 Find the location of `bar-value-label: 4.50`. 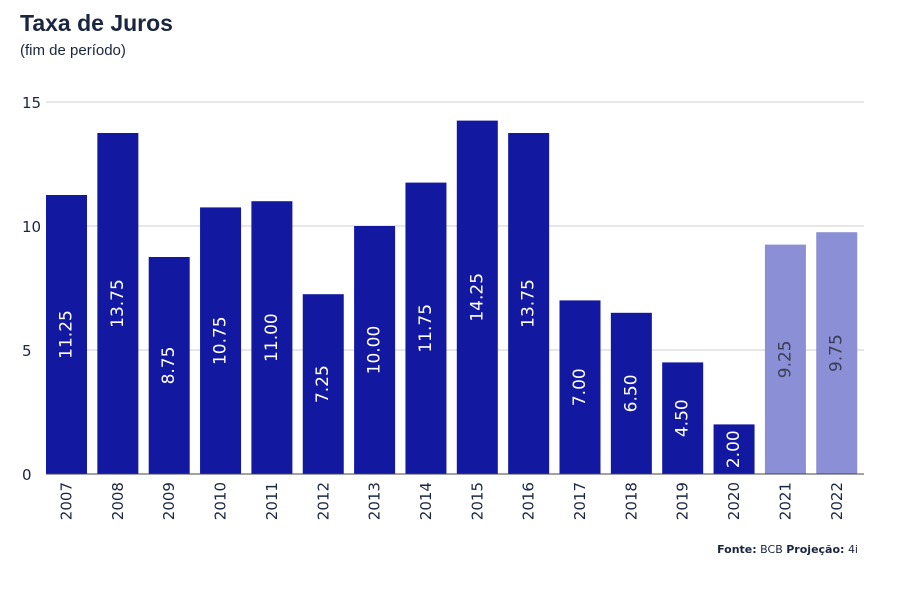

bar-value-label: 4.50 is located at coordinates (683, 418).